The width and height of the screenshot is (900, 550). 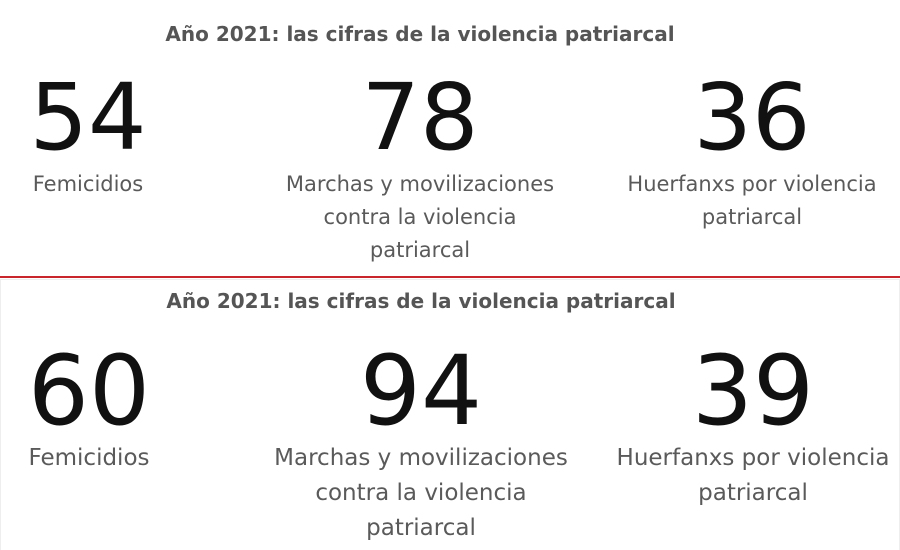 What do you see at coordinates (450, 277) in the screenshot?
I see `divider` at bounding box center [450, 277].